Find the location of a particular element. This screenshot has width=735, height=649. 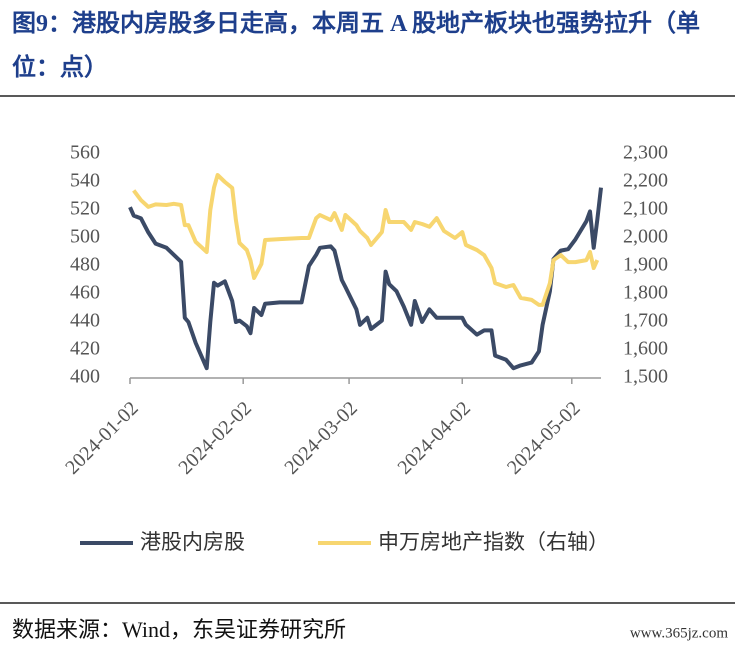

x-tick-label: 2024-03-02 is located at coordinates (321, 438).